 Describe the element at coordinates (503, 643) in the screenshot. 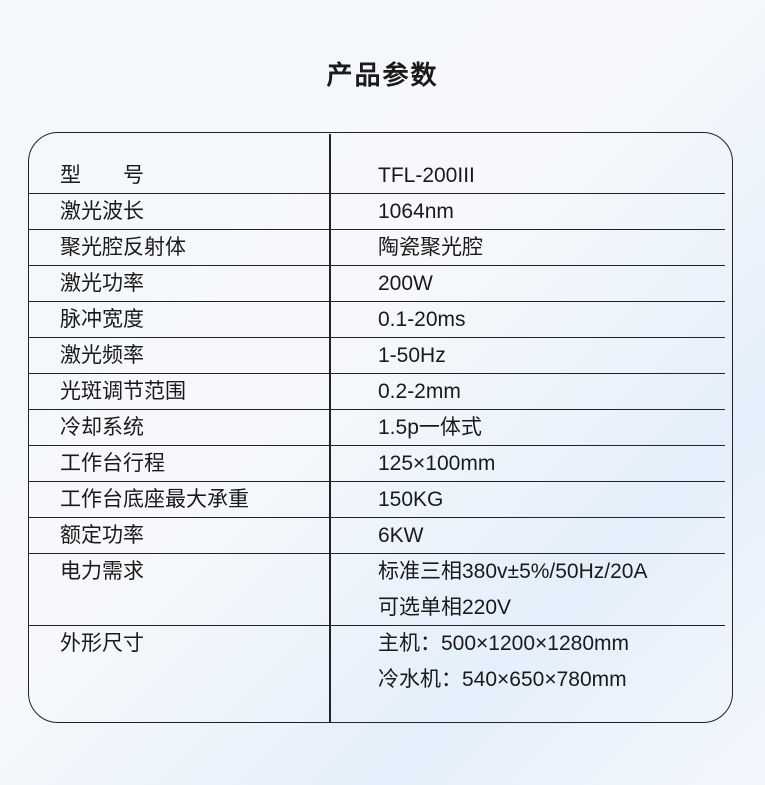

I see `row-value: 主机：500×1200×1280mm` at that location.